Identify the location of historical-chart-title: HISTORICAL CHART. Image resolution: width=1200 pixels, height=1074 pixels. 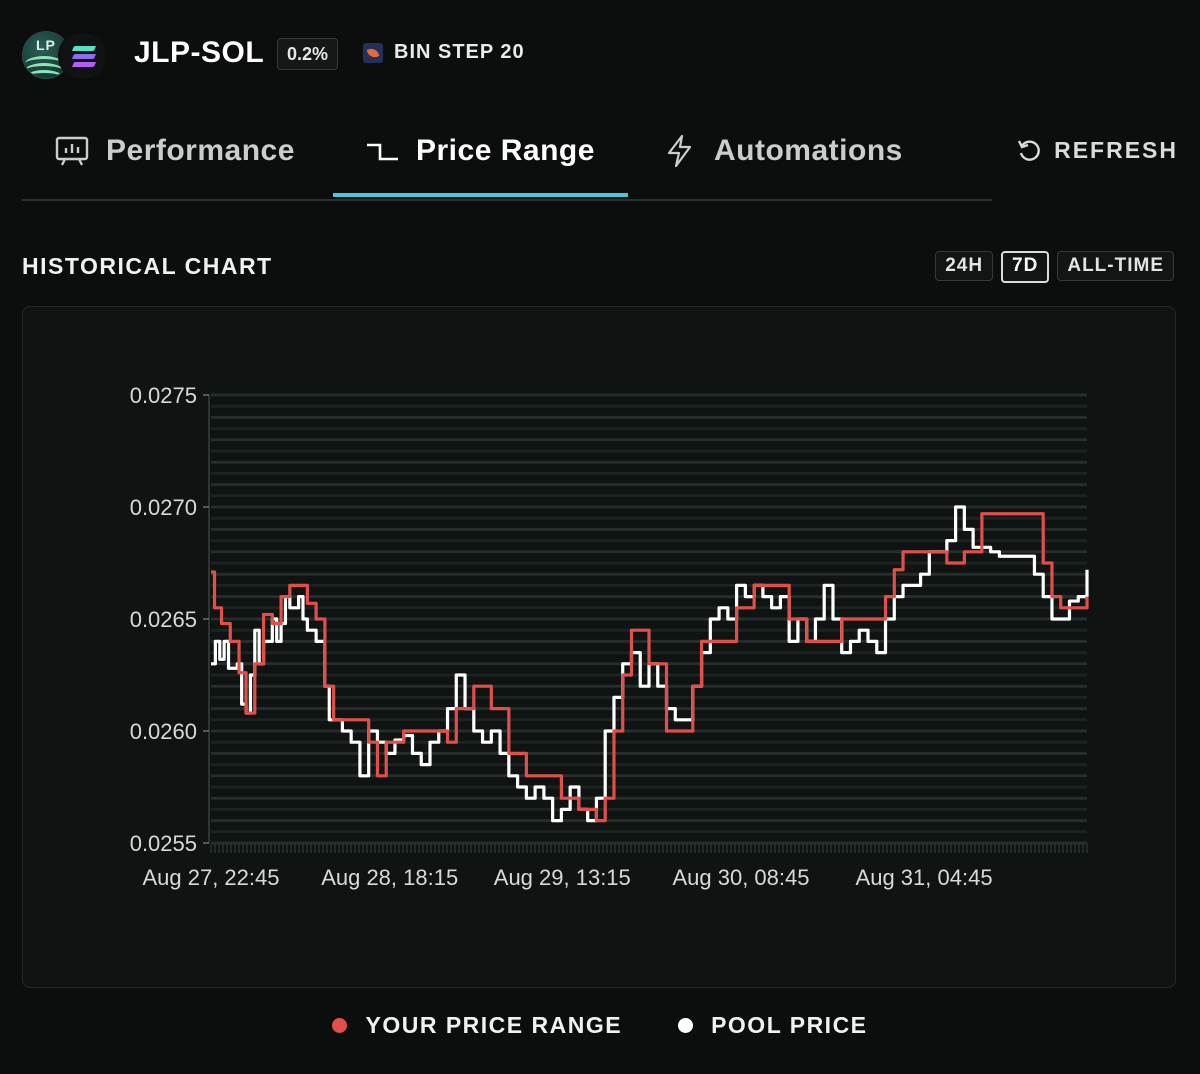
(147, 266).